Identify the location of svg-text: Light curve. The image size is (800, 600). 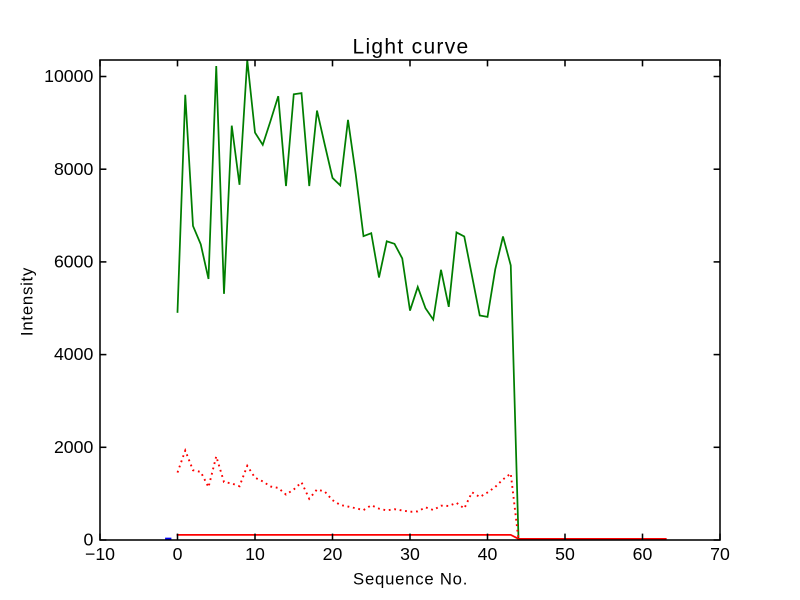
(410, 46).